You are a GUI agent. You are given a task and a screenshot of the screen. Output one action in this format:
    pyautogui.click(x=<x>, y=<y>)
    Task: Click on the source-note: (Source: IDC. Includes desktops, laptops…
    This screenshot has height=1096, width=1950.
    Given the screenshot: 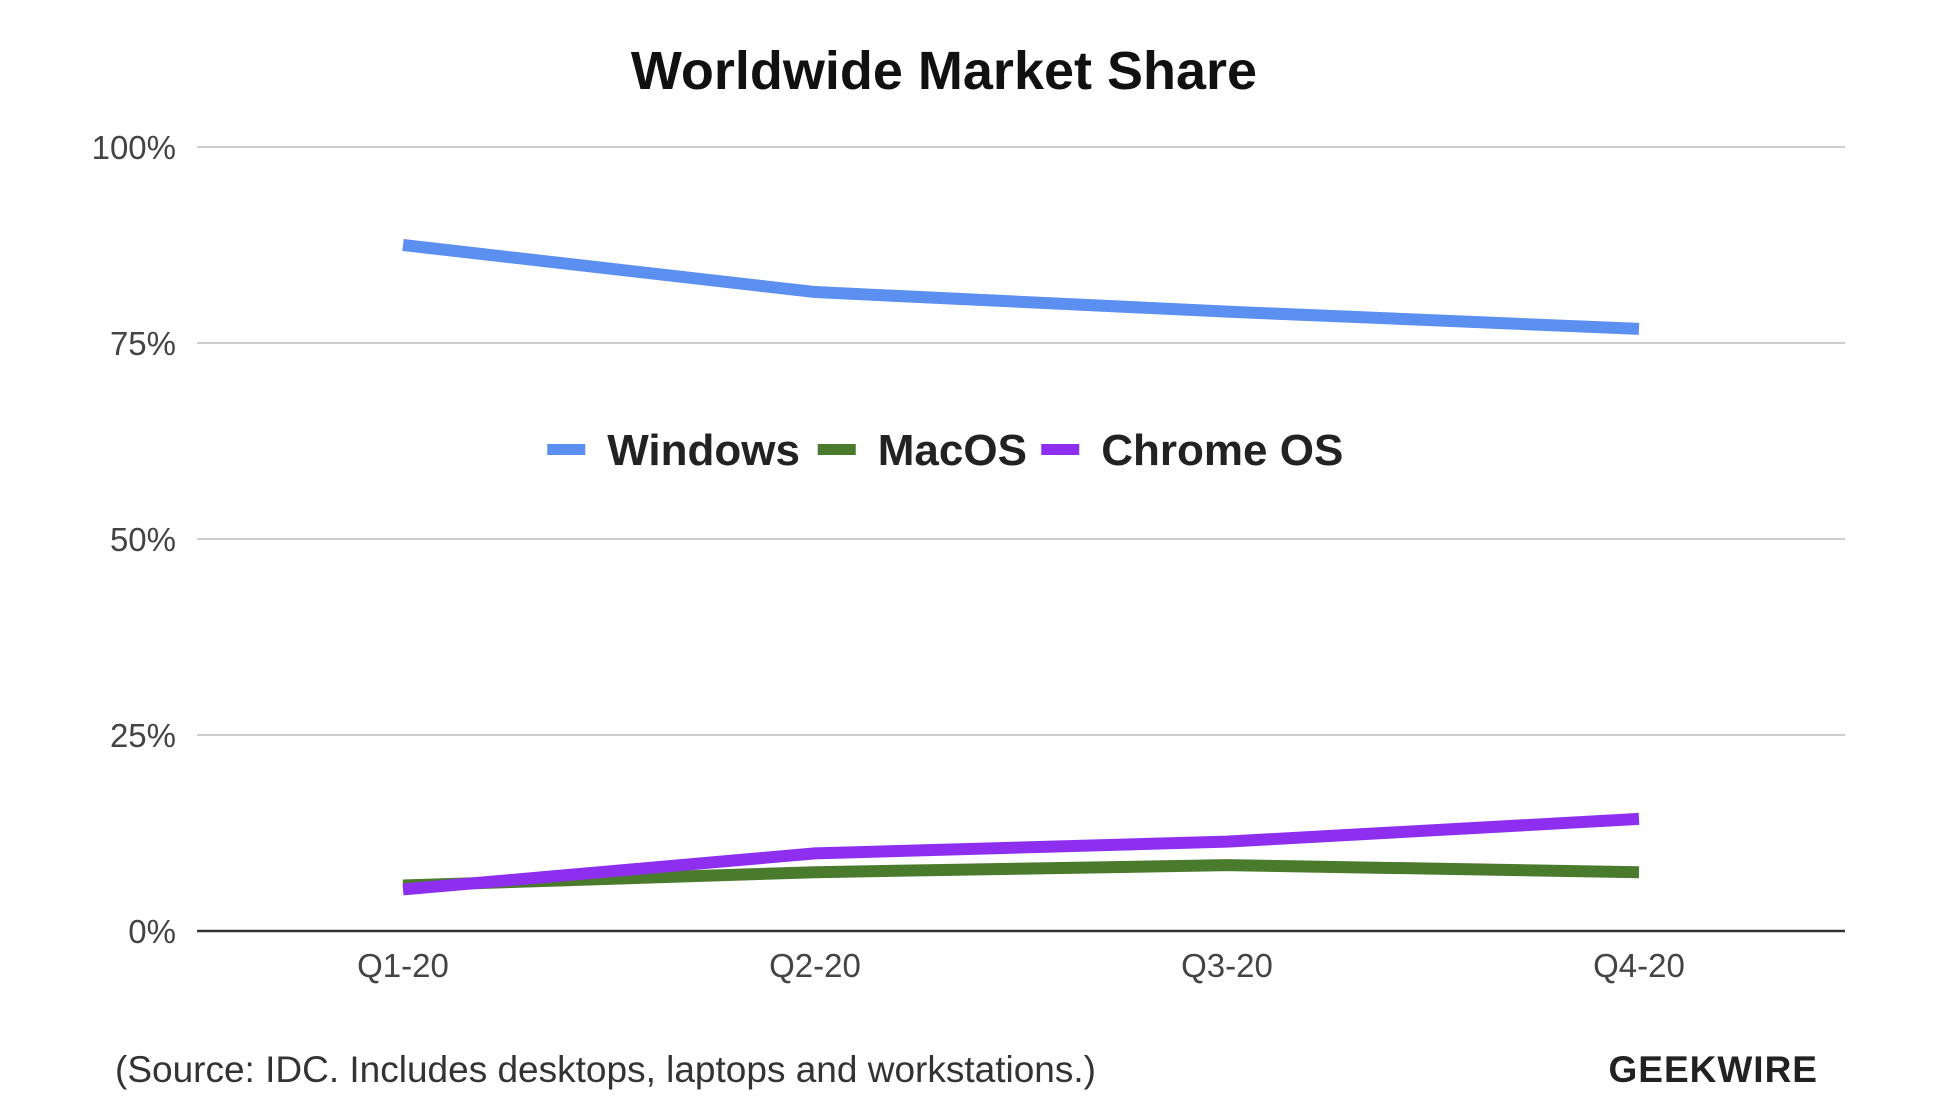 What is the action you would take?
    pyautogui.click(x=605, y=1069)
    